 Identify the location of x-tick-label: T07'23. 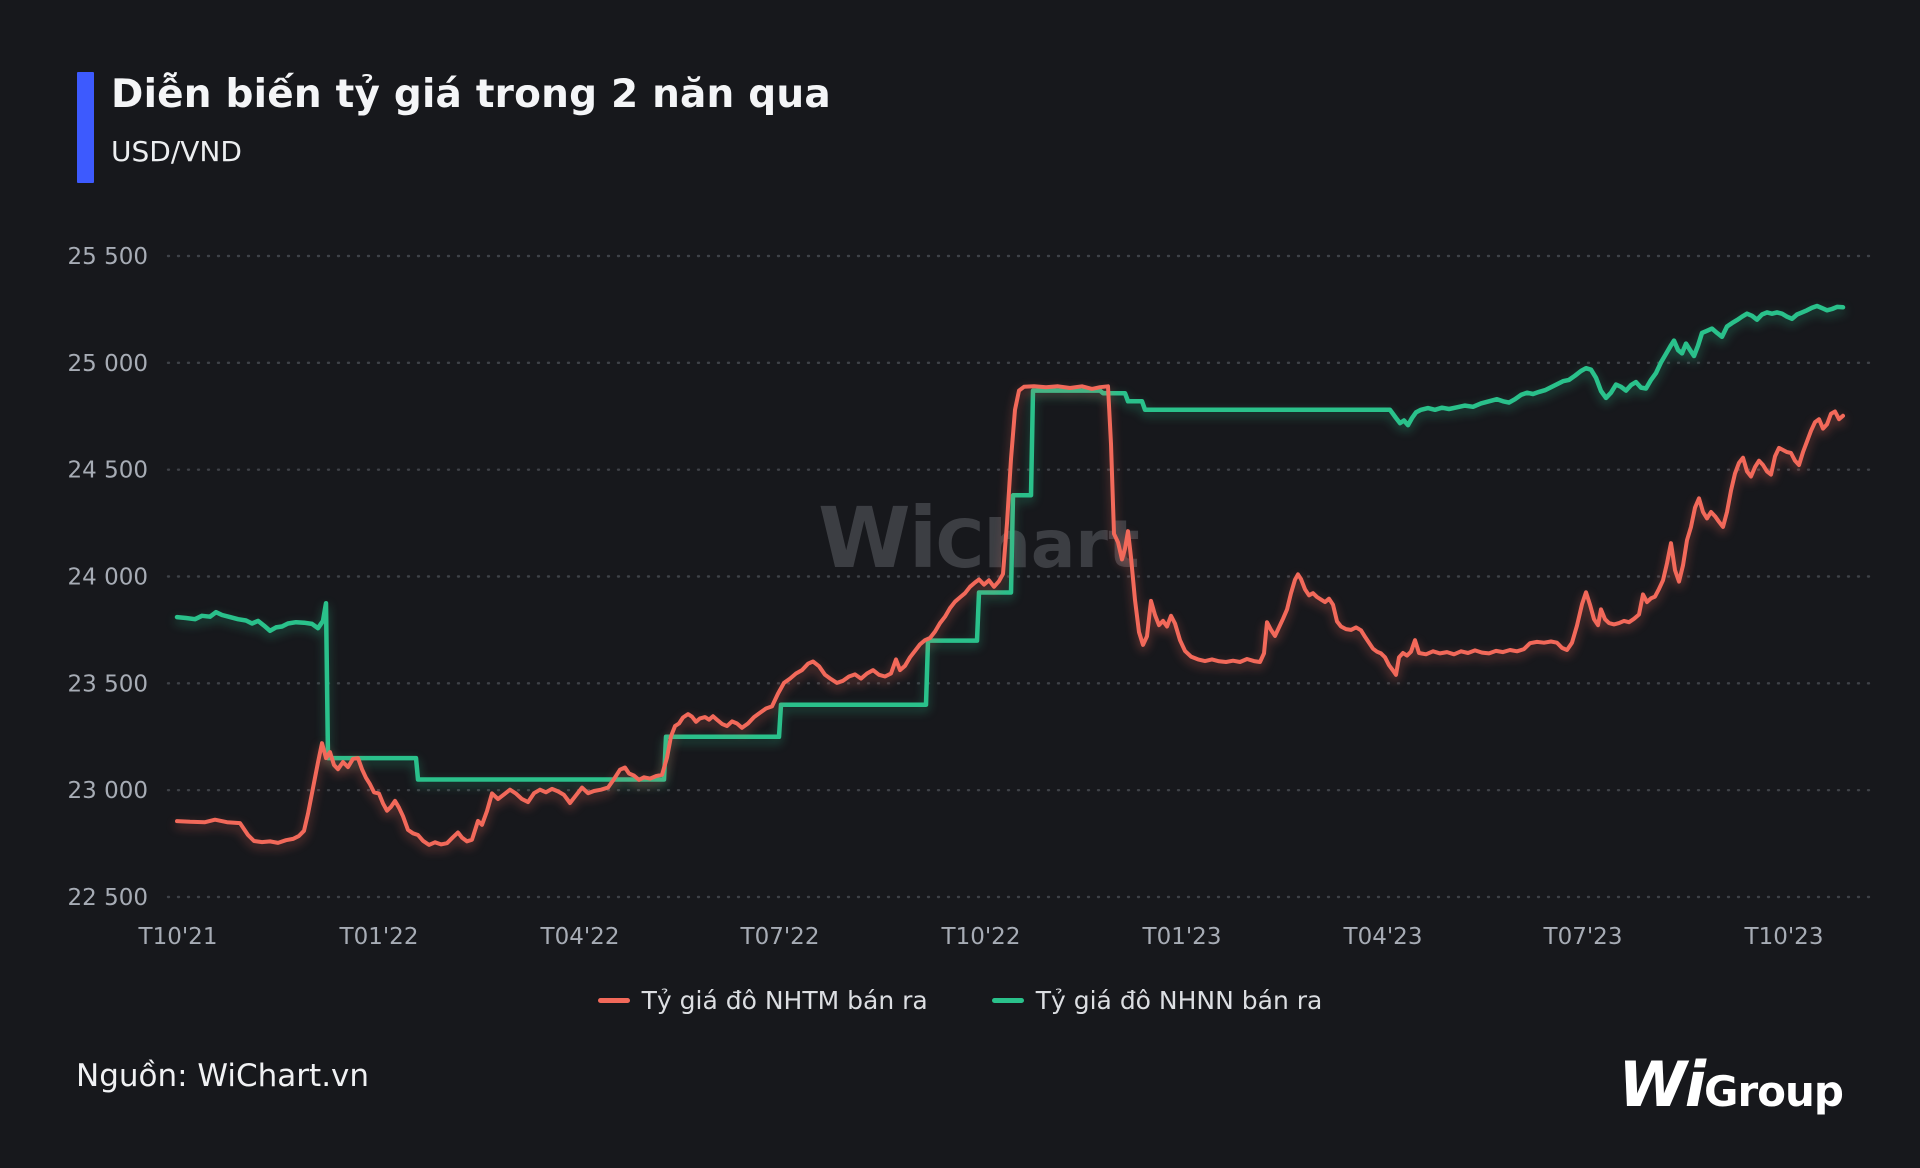
(1583, 937).